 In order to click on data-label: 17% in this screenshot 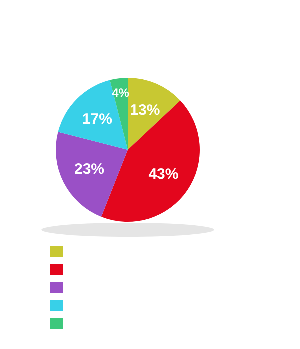, I will do `click(97, 119)`.